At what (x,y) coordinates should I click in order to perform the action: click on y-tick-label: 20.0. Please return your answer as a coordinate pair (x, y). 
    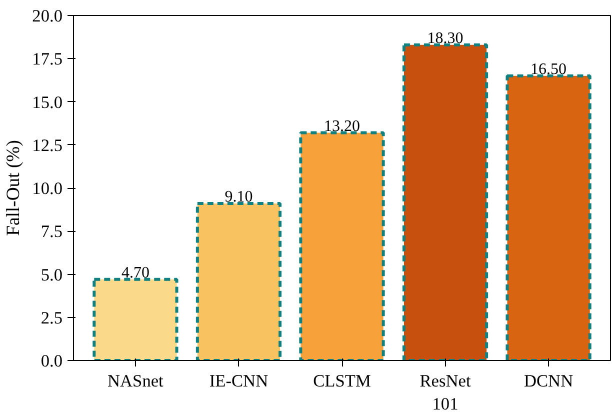
    Looking at the image, I should click on (47, 16).